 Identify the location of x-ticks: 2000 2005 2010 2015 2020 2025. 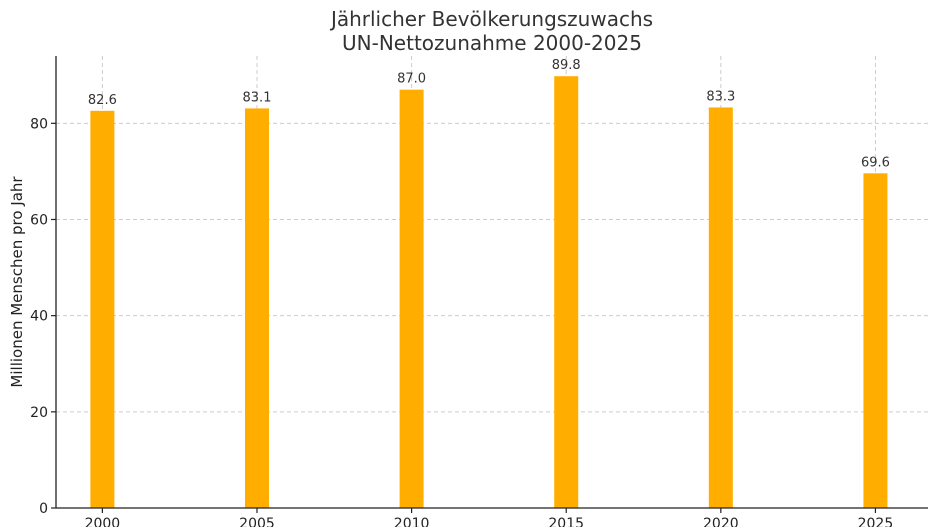
(489, 517).